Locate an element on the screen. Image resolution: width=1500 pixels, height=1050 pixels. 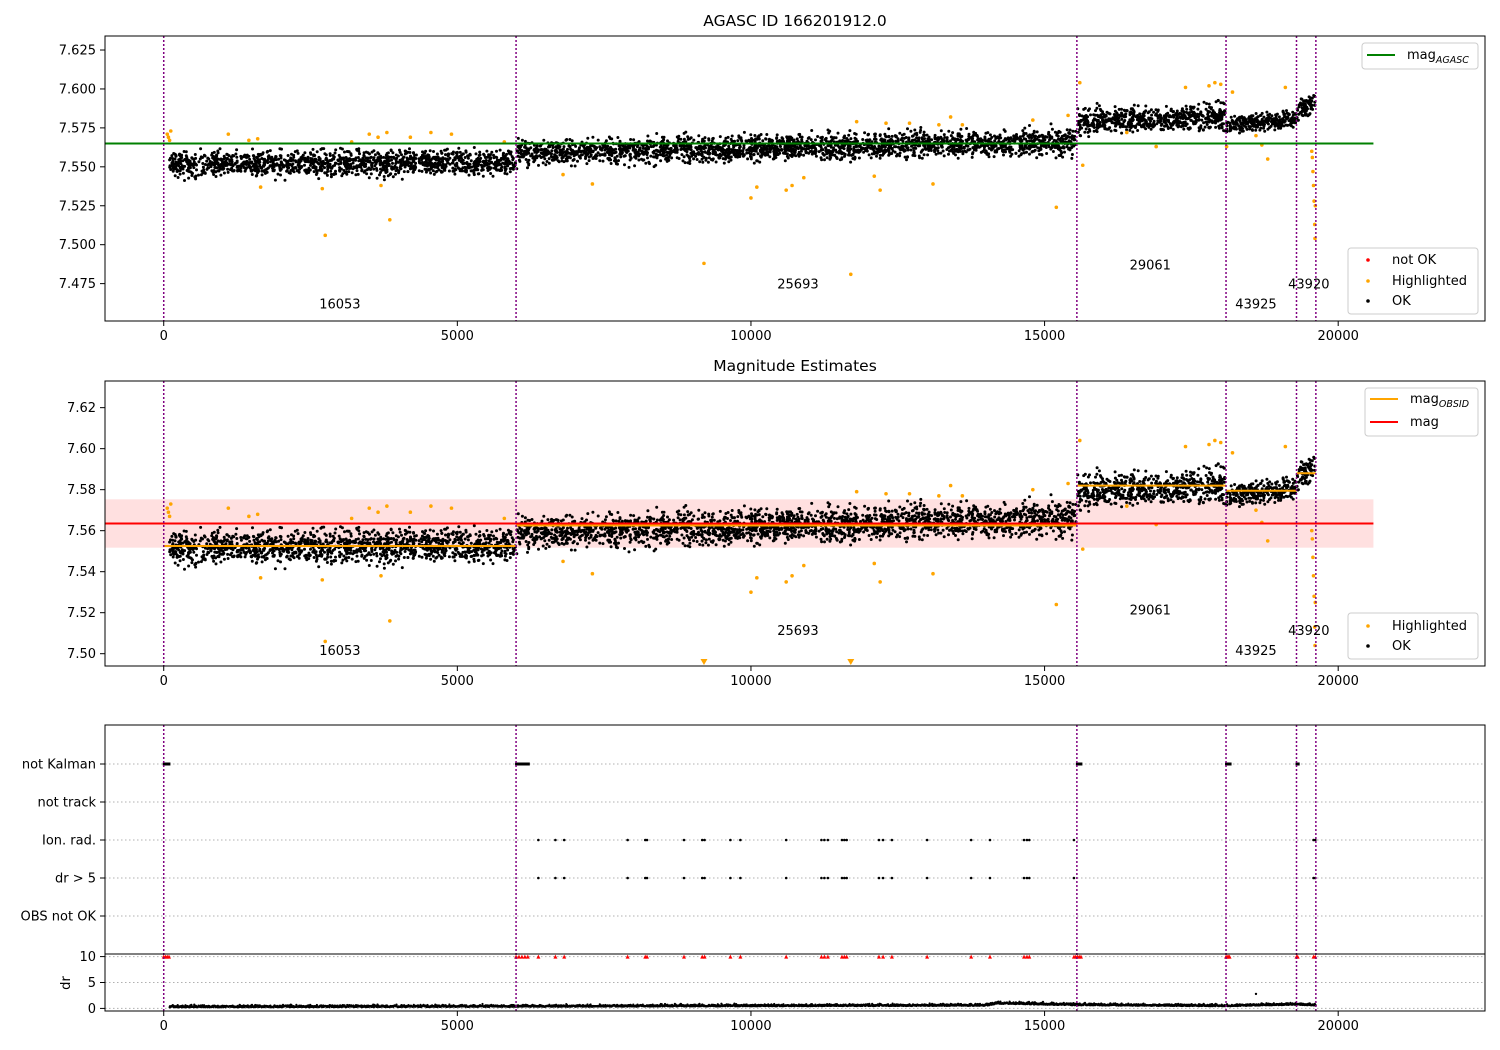
legend-highlighted-label: Highlighted is located at coordinates (1429, 281).